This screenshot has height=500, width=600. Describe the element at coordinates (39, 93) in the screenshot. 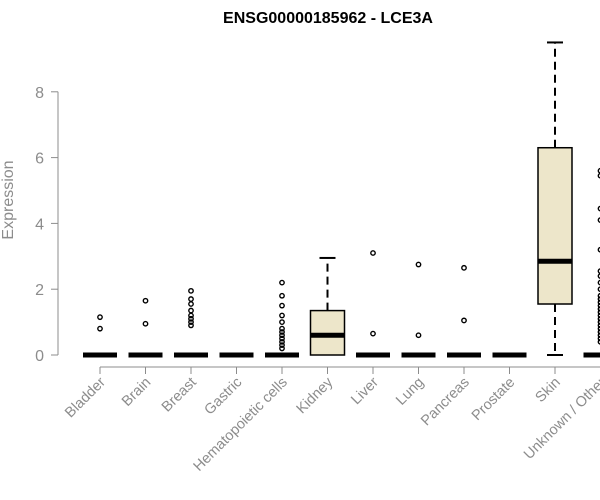

I see `y-tick-label: 8` at that location.